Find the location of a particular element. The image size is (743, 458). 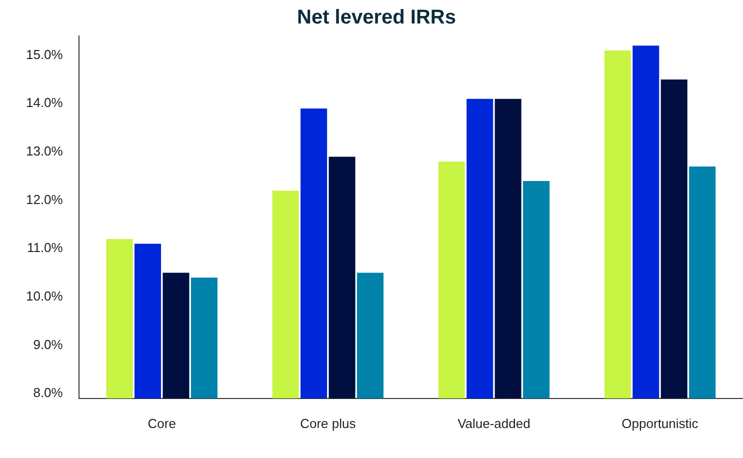

x-tick-label: Core is located at coordinates (162, 423).